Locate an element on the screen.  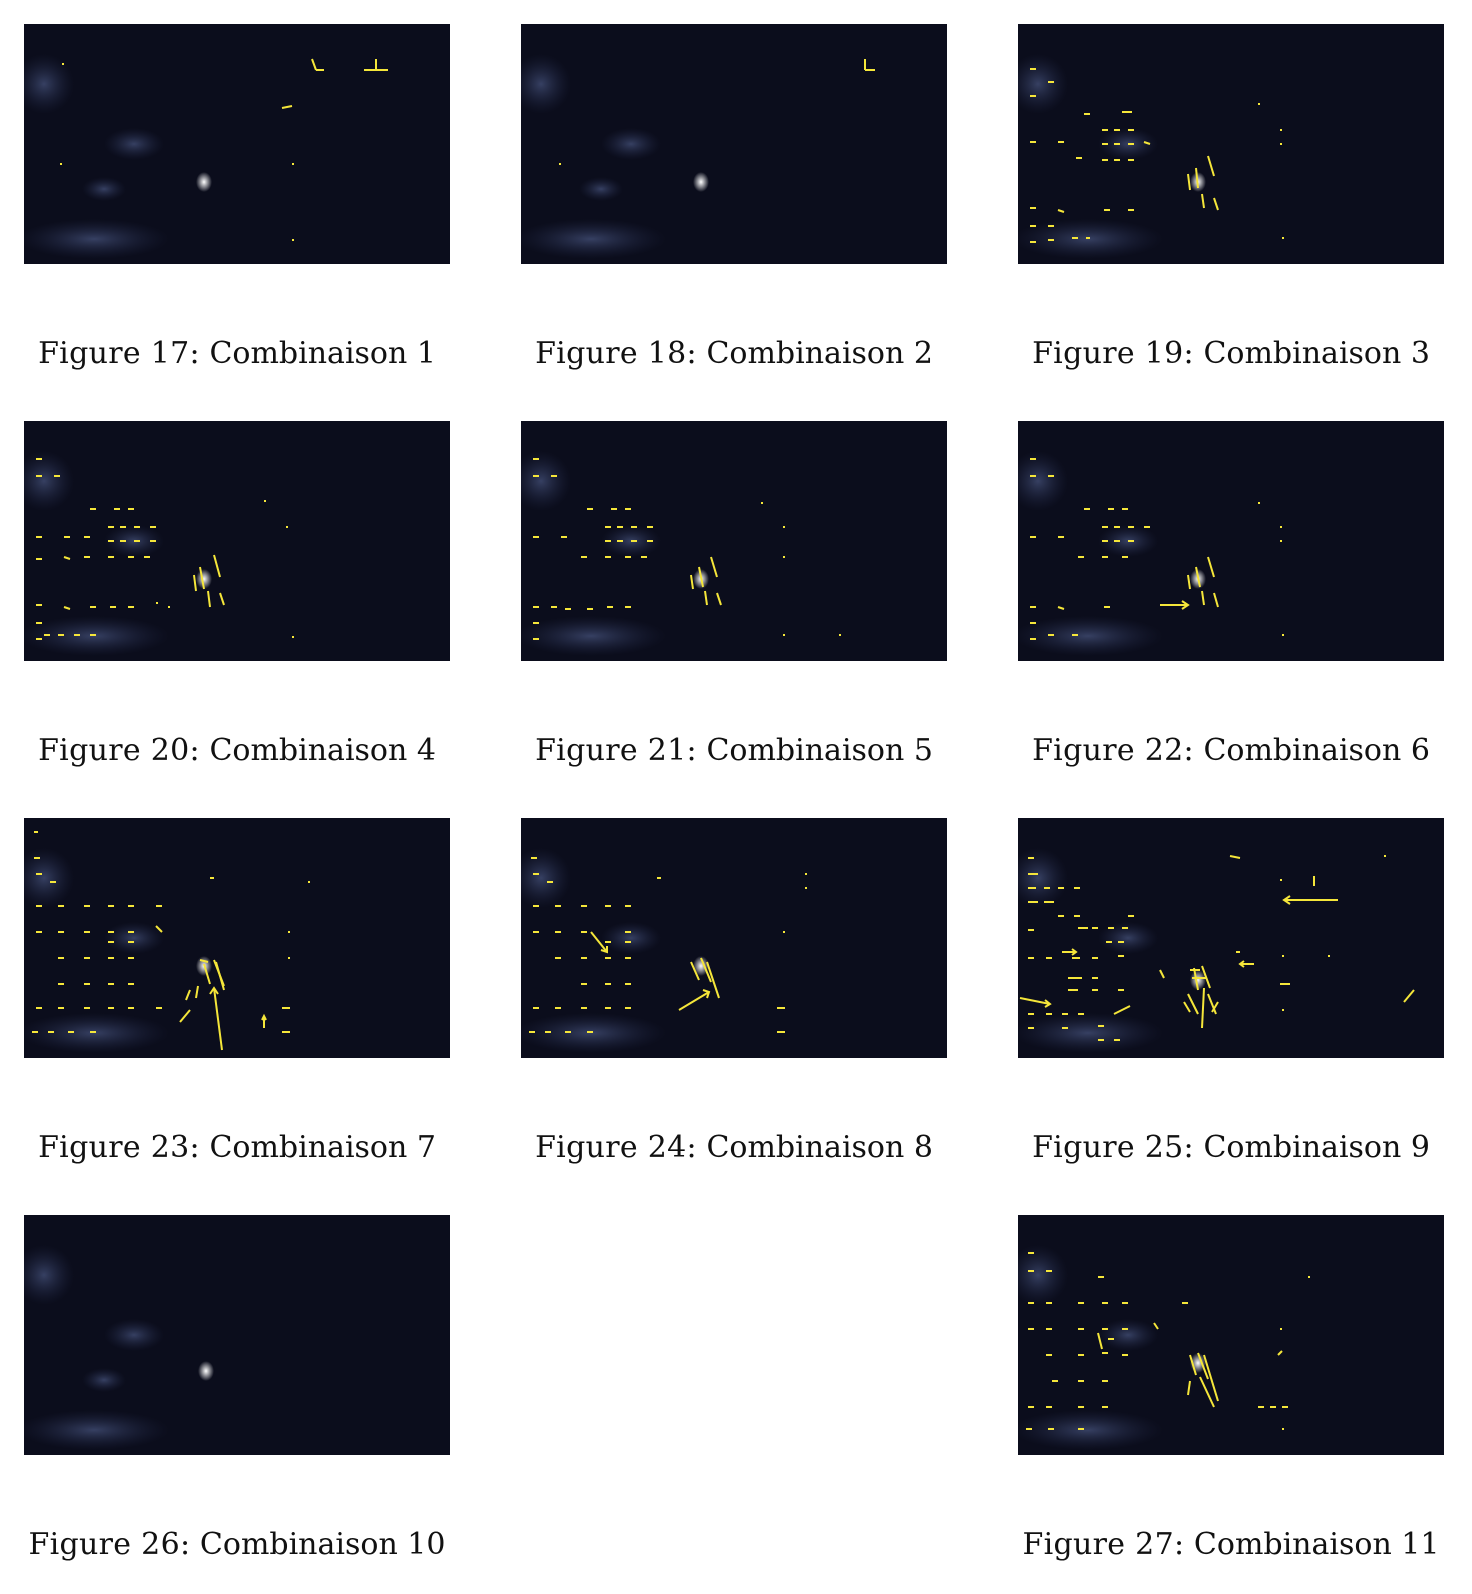
figure-25-image-svg is located at coordinates (1231, 938).